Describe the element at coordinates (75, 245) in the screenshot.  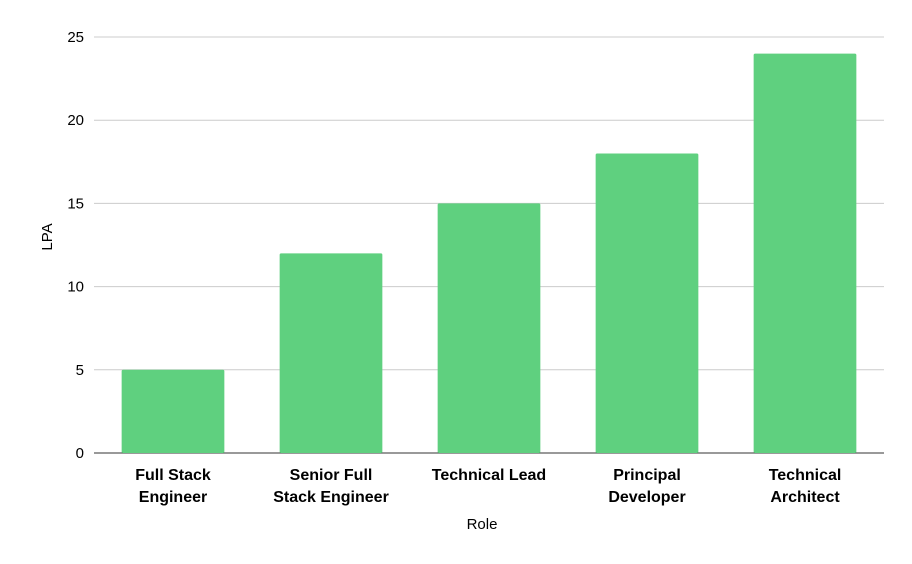
I see `y-axis-ticks: 0 5 10 15 20 25` at that location.